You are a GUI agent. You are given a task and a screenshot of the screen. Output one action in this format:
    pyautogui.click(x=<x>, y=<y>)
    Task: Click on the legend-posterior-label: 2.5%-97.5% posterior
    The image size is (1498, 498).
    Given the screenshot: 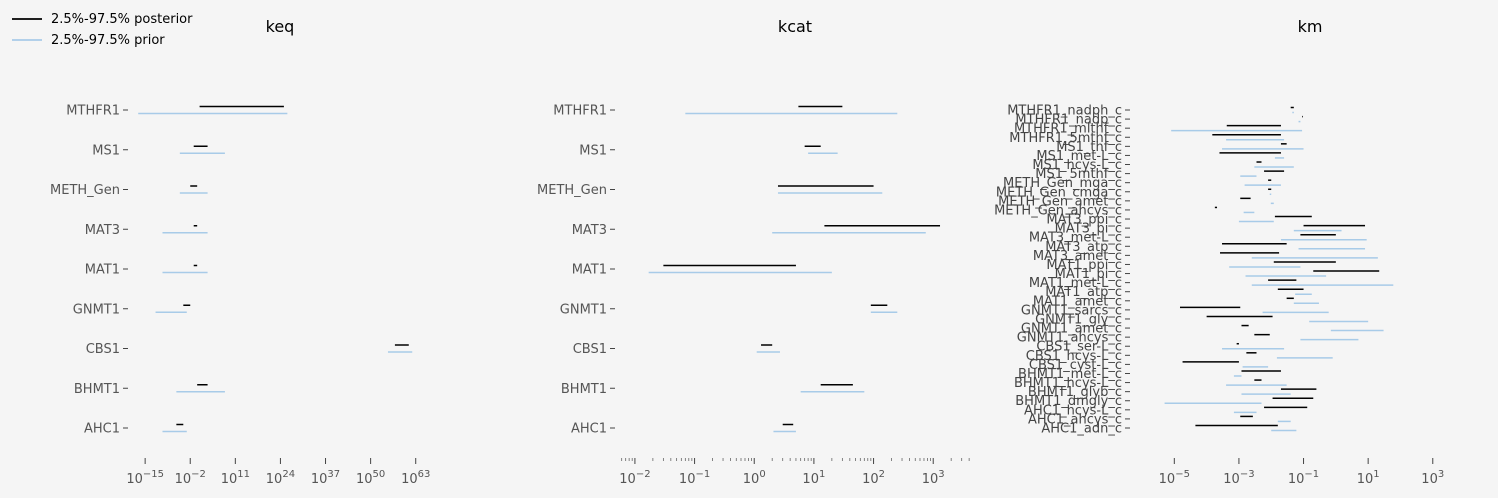 What is the action you would take?
    pyautogui.click(x=122, y=19)
    